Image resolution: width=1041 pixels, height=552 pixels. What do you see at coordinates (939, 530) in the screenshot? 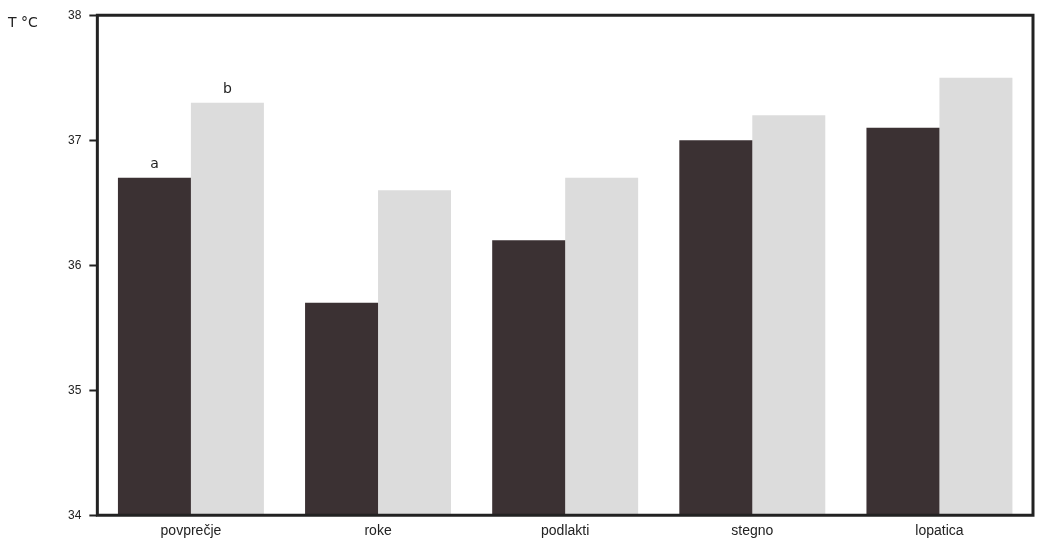
I see `x-tick-label: lopatica` at bounding box center [939, 530].